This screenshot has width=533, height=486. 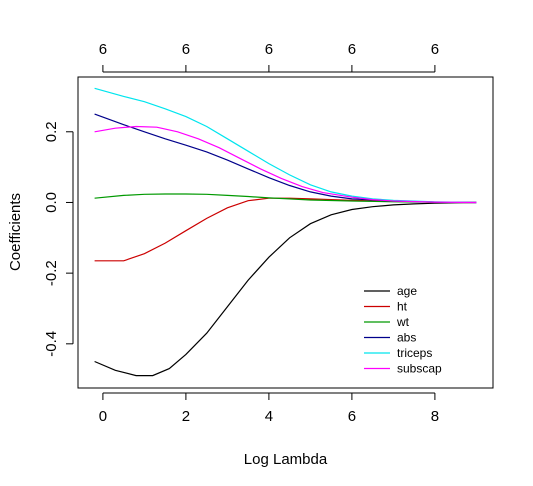 I want to click on legend-label: age, so click(x=407, y=291).